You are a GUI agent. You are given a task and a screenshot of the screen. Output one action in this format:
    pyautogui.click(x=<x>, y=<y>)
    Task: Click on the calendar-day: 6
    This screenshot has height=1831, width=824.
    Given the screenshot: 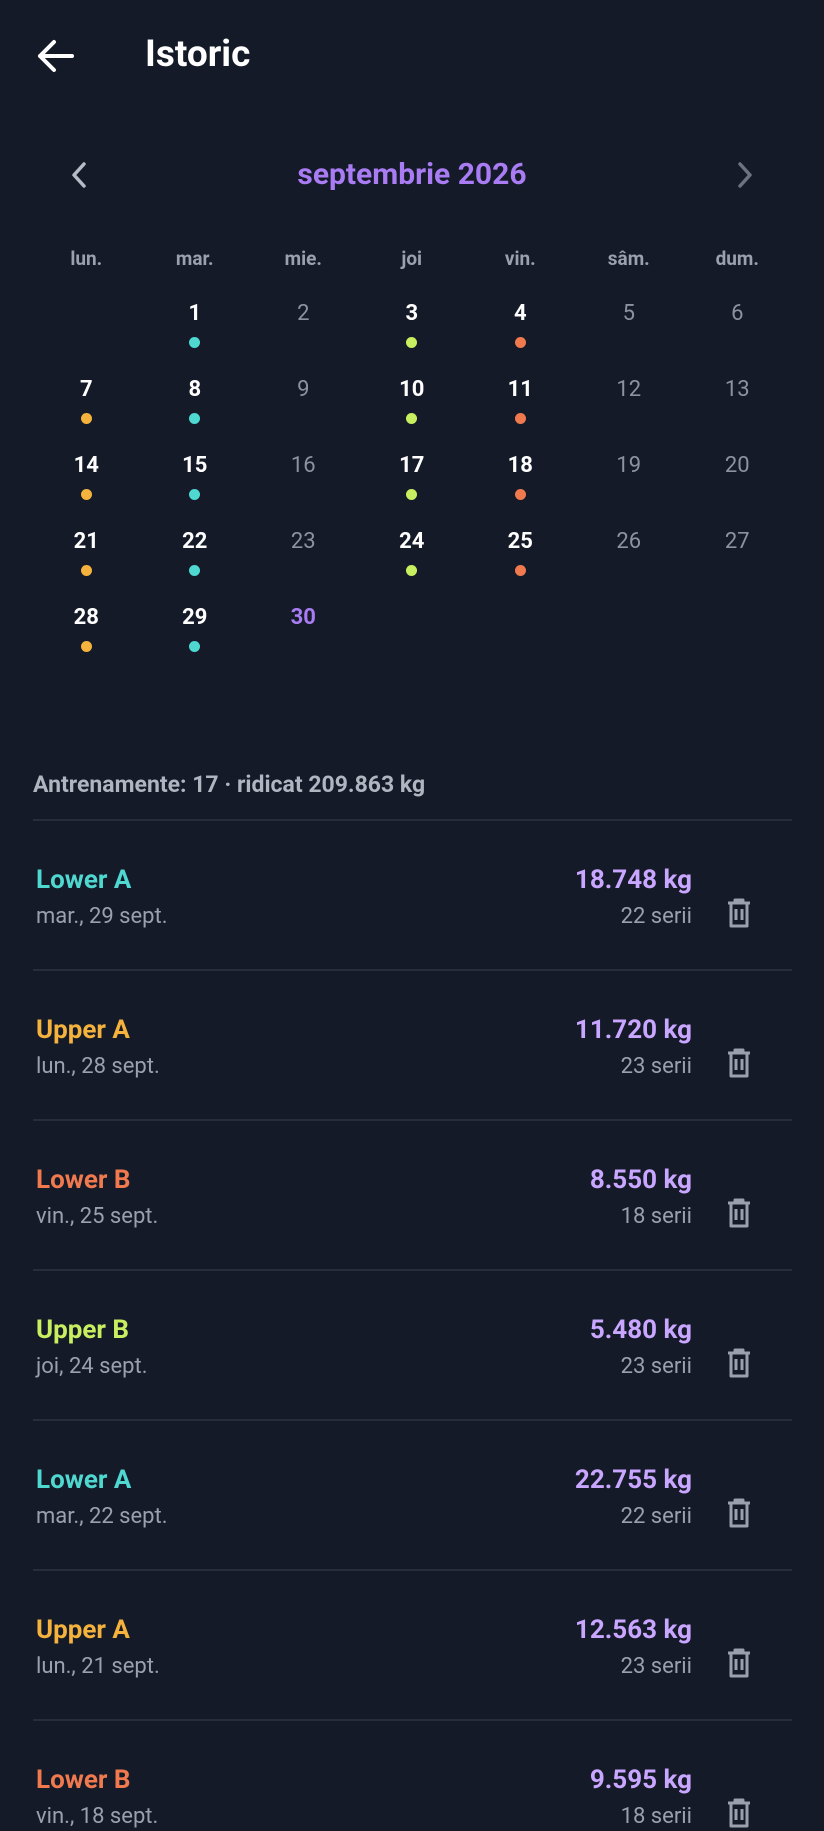 What is the action you would take?
    pyautogui.click(x=737, y=313)
    